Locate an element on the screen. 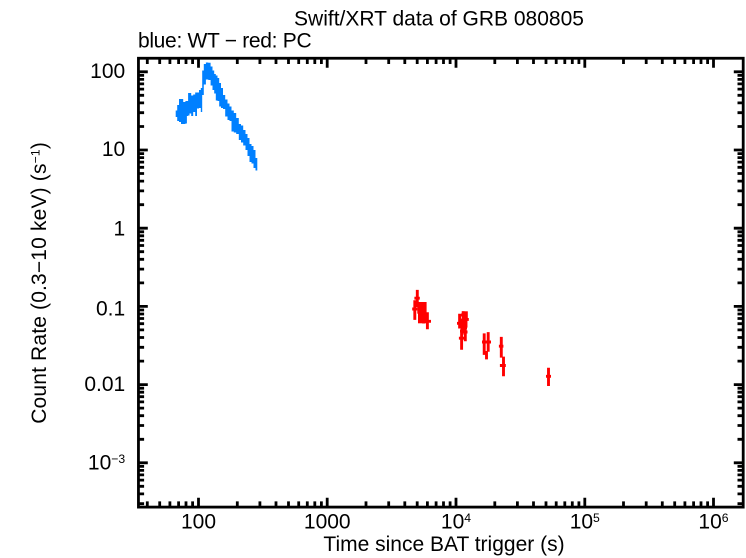 The height and width of the screenshot is (558, 746). svg-text: 0.1 is located at coordinates (110, 309).